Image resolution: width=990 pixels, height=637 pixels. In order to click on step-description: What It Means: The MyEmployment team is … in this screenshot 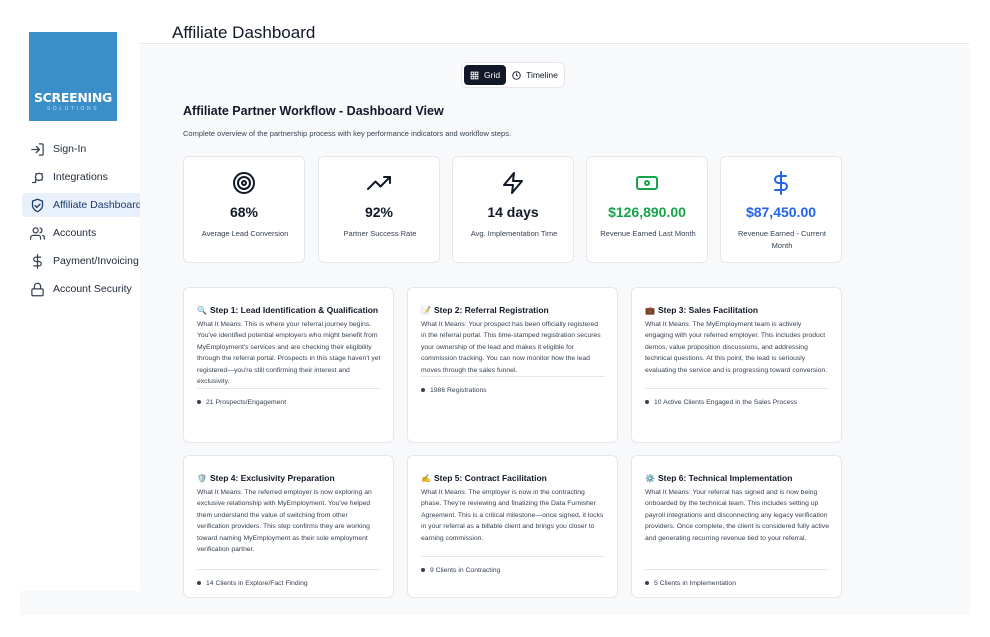, I will do `click(736, 347)`.